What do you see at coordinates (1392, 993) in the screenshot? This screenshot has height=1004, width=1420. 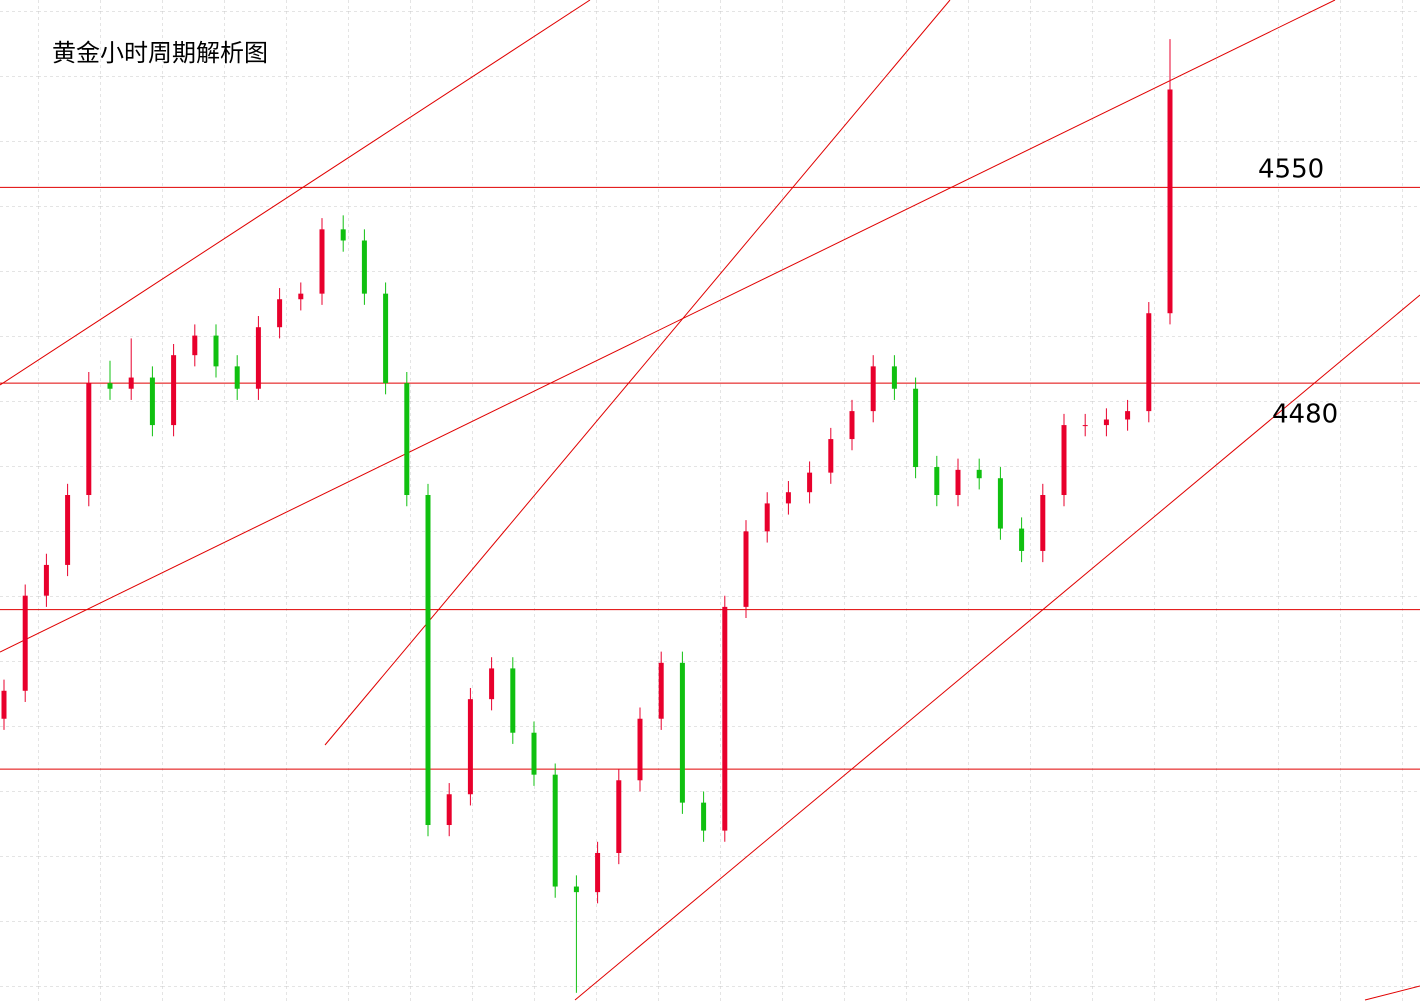 I see `channel-line` at bounding box center [1392, 993].